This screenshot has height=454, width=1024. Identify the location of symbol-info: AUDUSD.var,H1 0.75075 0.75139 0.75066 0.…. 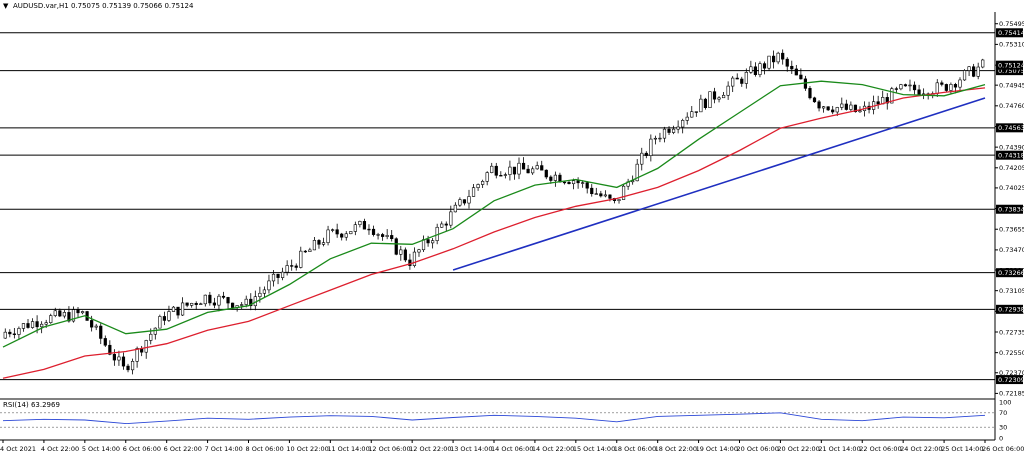
(103, 6).